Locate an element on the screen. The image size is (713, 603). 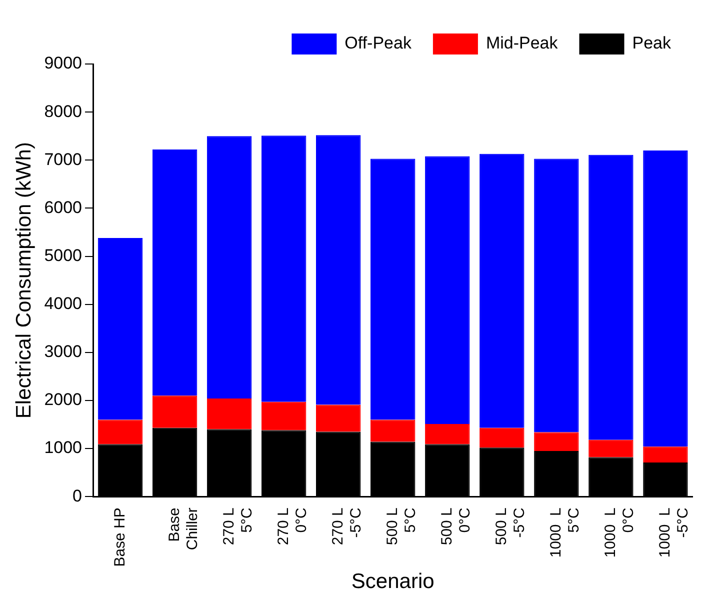
x-tick-label: 500 L 0°C is located at coordinates (456, 526).